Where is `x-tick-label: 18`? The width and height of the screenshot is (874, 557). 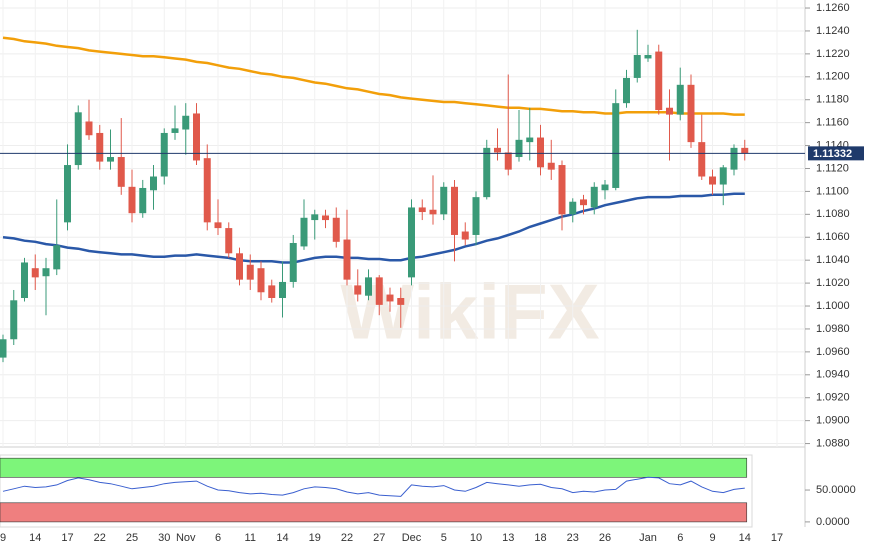 x-tick-label: 18 is located at coordinates (540, 538).